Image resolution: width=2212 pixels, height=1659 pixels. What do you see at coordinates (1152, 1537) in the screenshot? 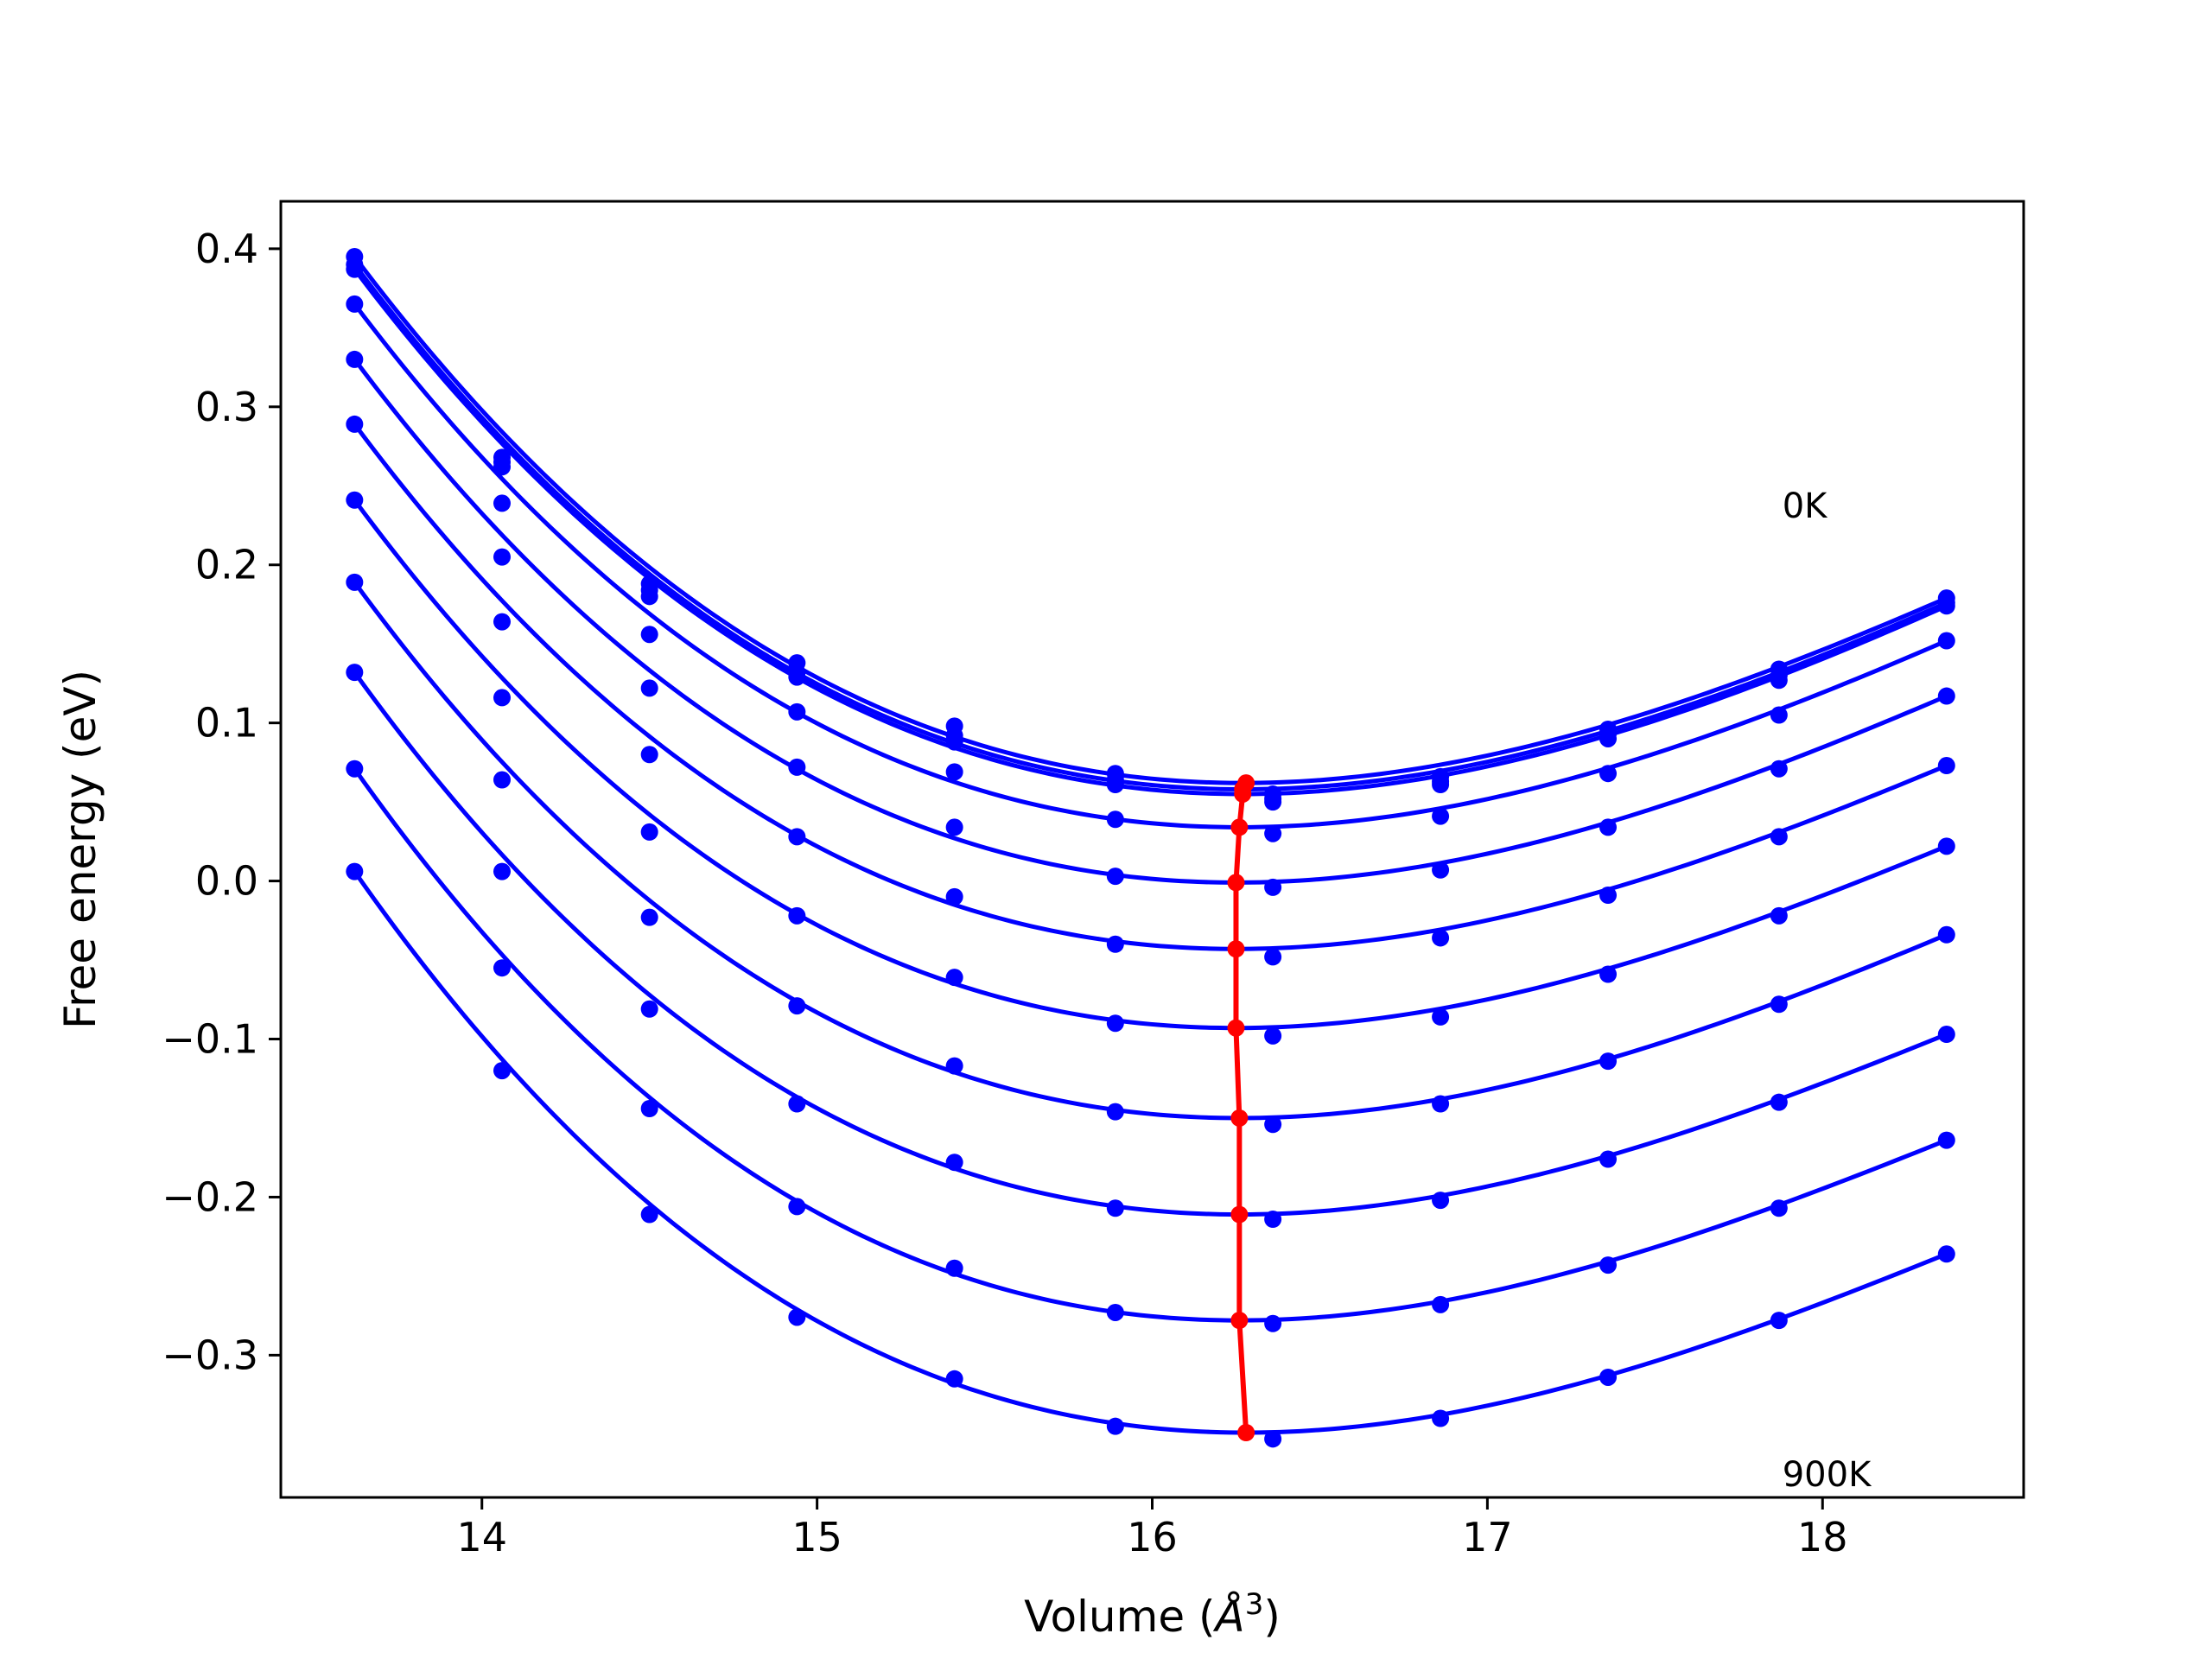
I see `x-tick-label: 16` at bounding box center [1152, 1537].